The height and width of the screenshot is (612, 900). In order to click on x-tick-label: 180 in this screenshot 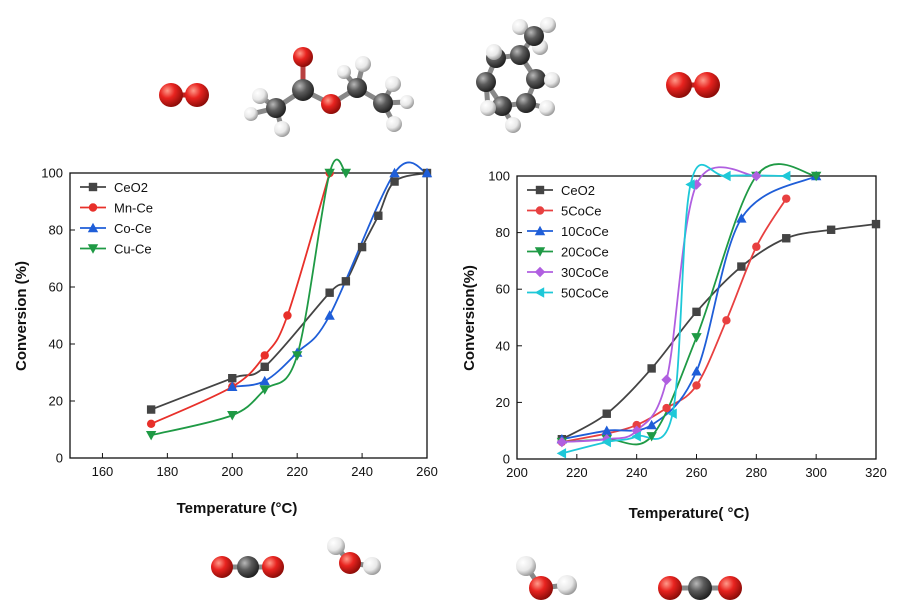, I will do `click(168, 471)`.